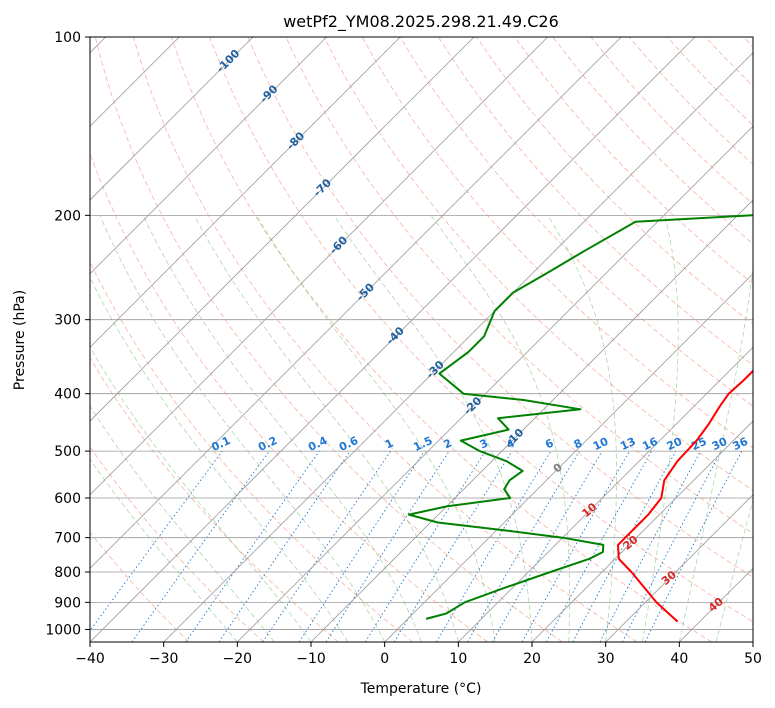  Describe the element at coordinates (67, 539) in the screenshot. I see `y-tick-label: 700` at that location.